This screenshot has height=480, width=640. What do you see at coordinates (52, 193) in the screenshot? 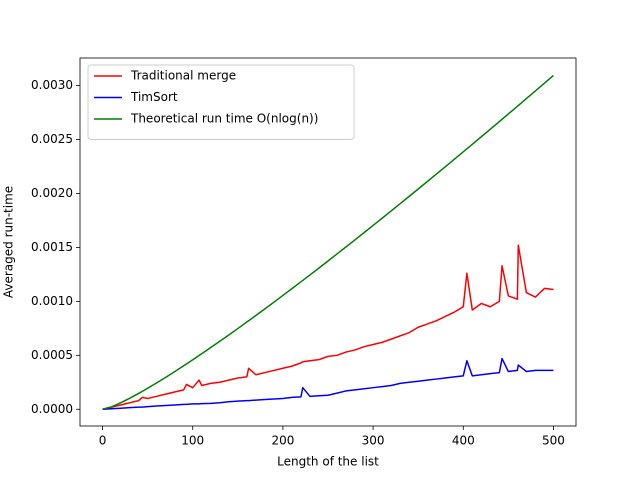
I see `y-tick-label: 0.0020` at bounding box center [52, 193].